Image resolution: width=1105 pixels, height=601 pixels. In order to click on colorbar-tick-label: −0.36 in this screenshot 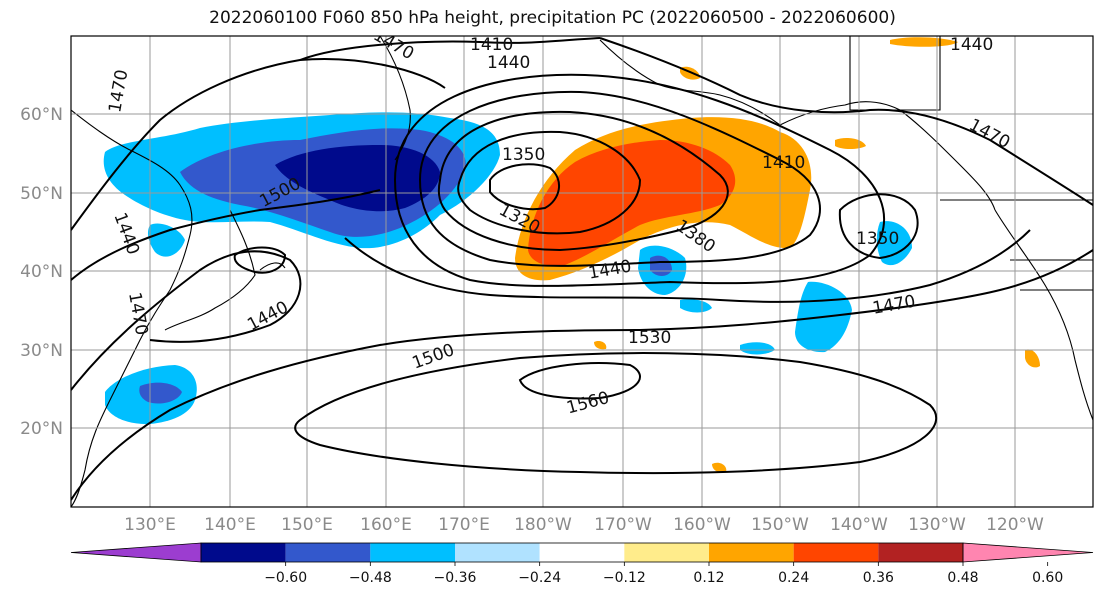, I will do `click(455, 578)`.